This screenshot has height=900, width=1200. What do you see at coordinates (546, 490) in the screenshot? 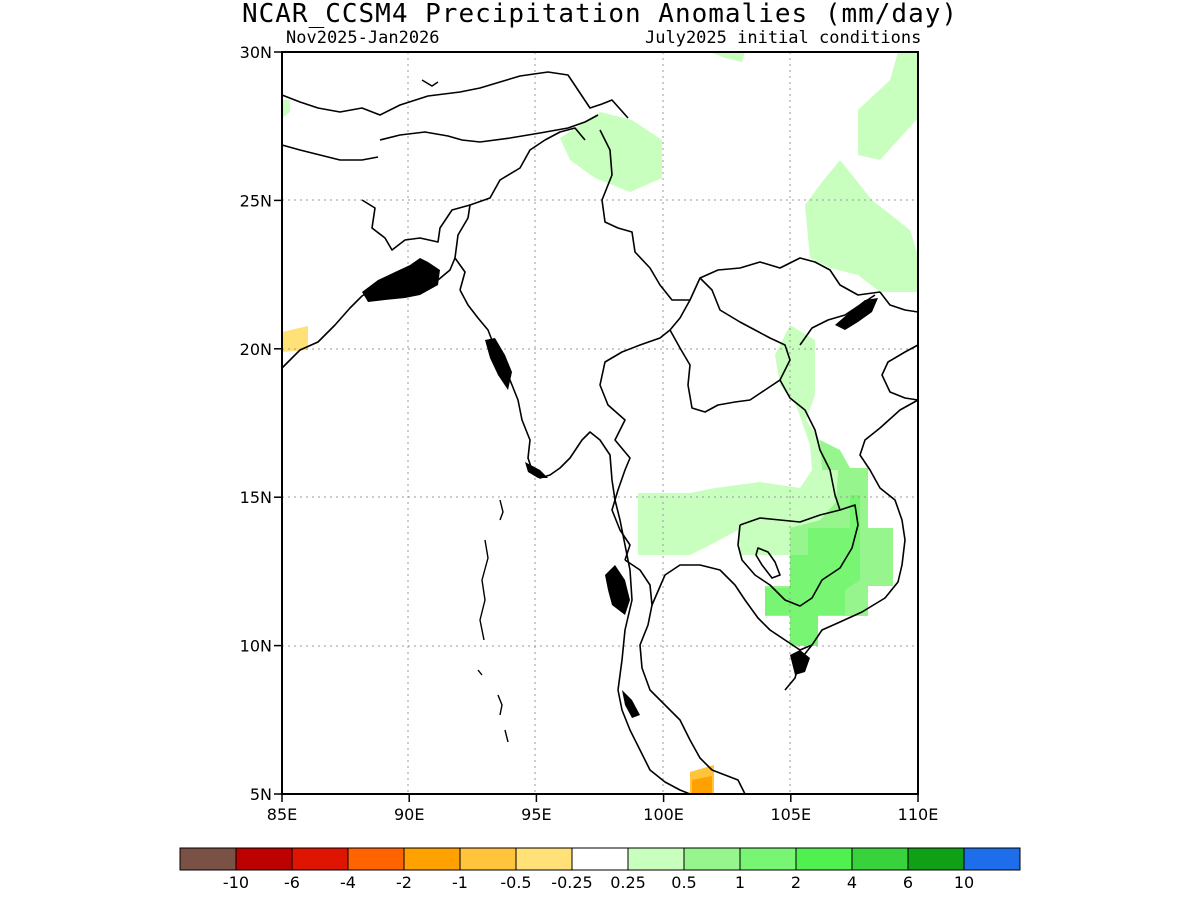
I see `myanmar-coast` at bounding box center [546, 490].